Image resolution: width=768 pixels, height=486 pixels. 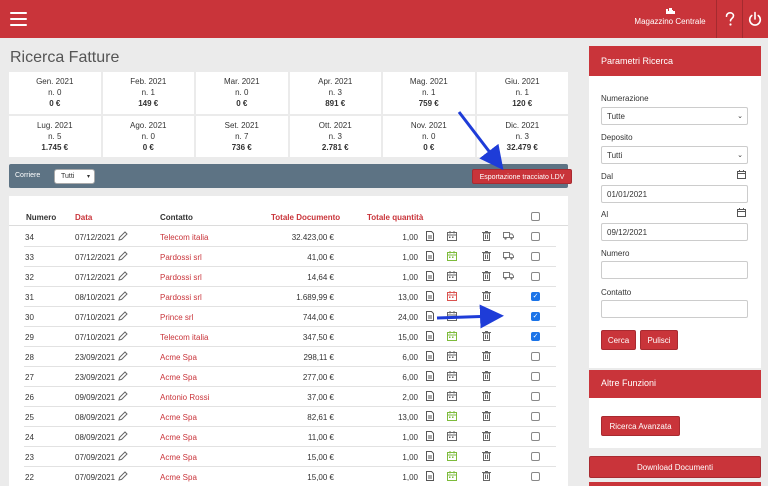 I want to click on courier-select: Tutti ▾, so click(x=74, y=176).